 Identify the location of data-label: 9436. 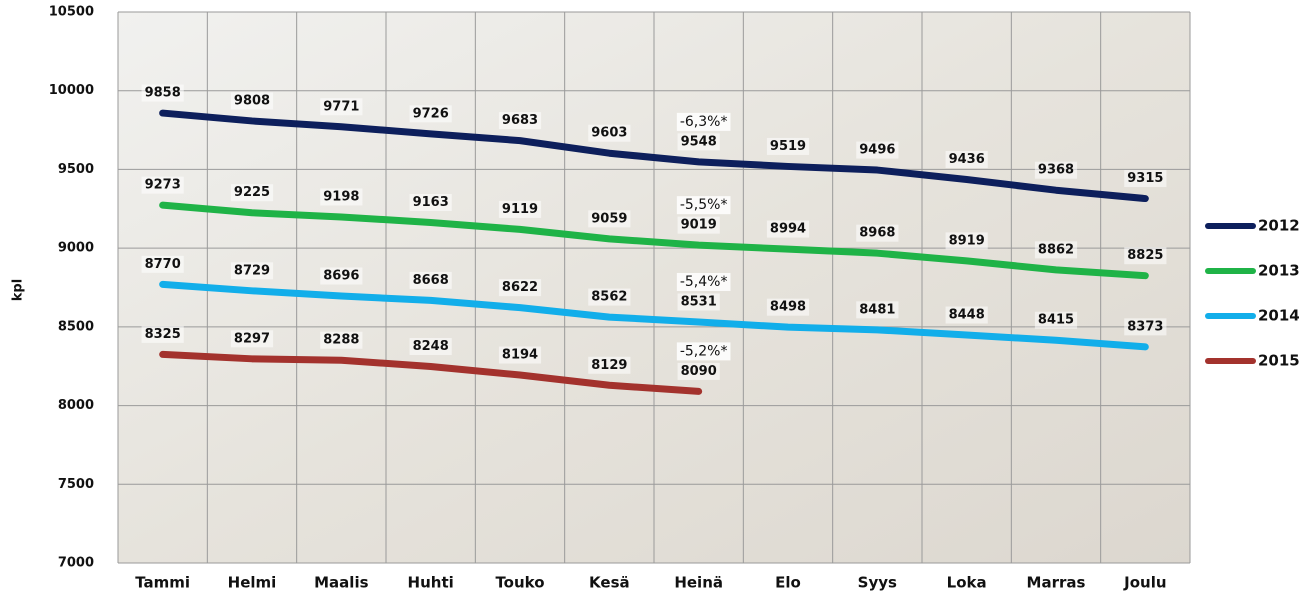
(967, 159).